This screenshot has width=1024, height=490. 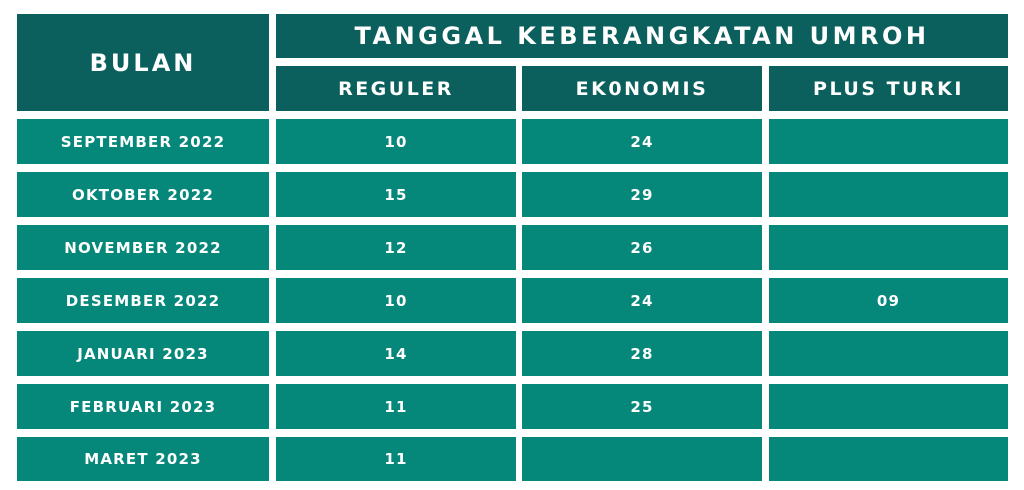 I want to click on cell-plus-turki: 09, so click(x=888, y=300).